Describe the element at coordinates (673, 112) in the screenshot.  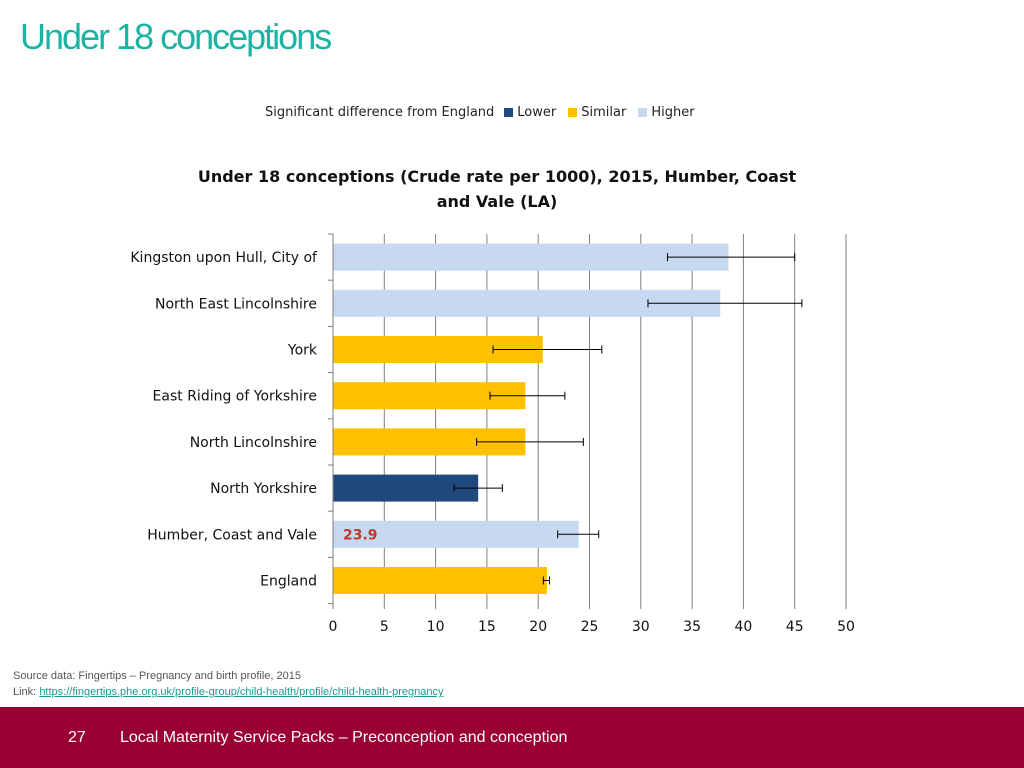
I see `legend-label-higher: Higher` at that location.